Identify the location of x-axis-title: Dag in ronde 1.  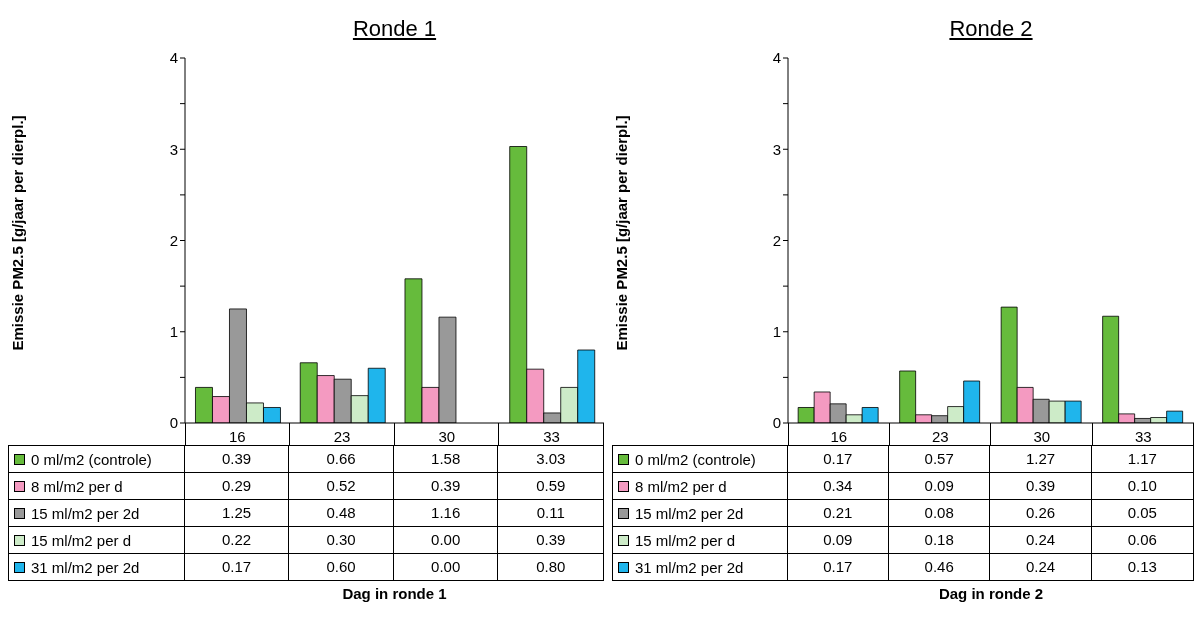
(394, 593).